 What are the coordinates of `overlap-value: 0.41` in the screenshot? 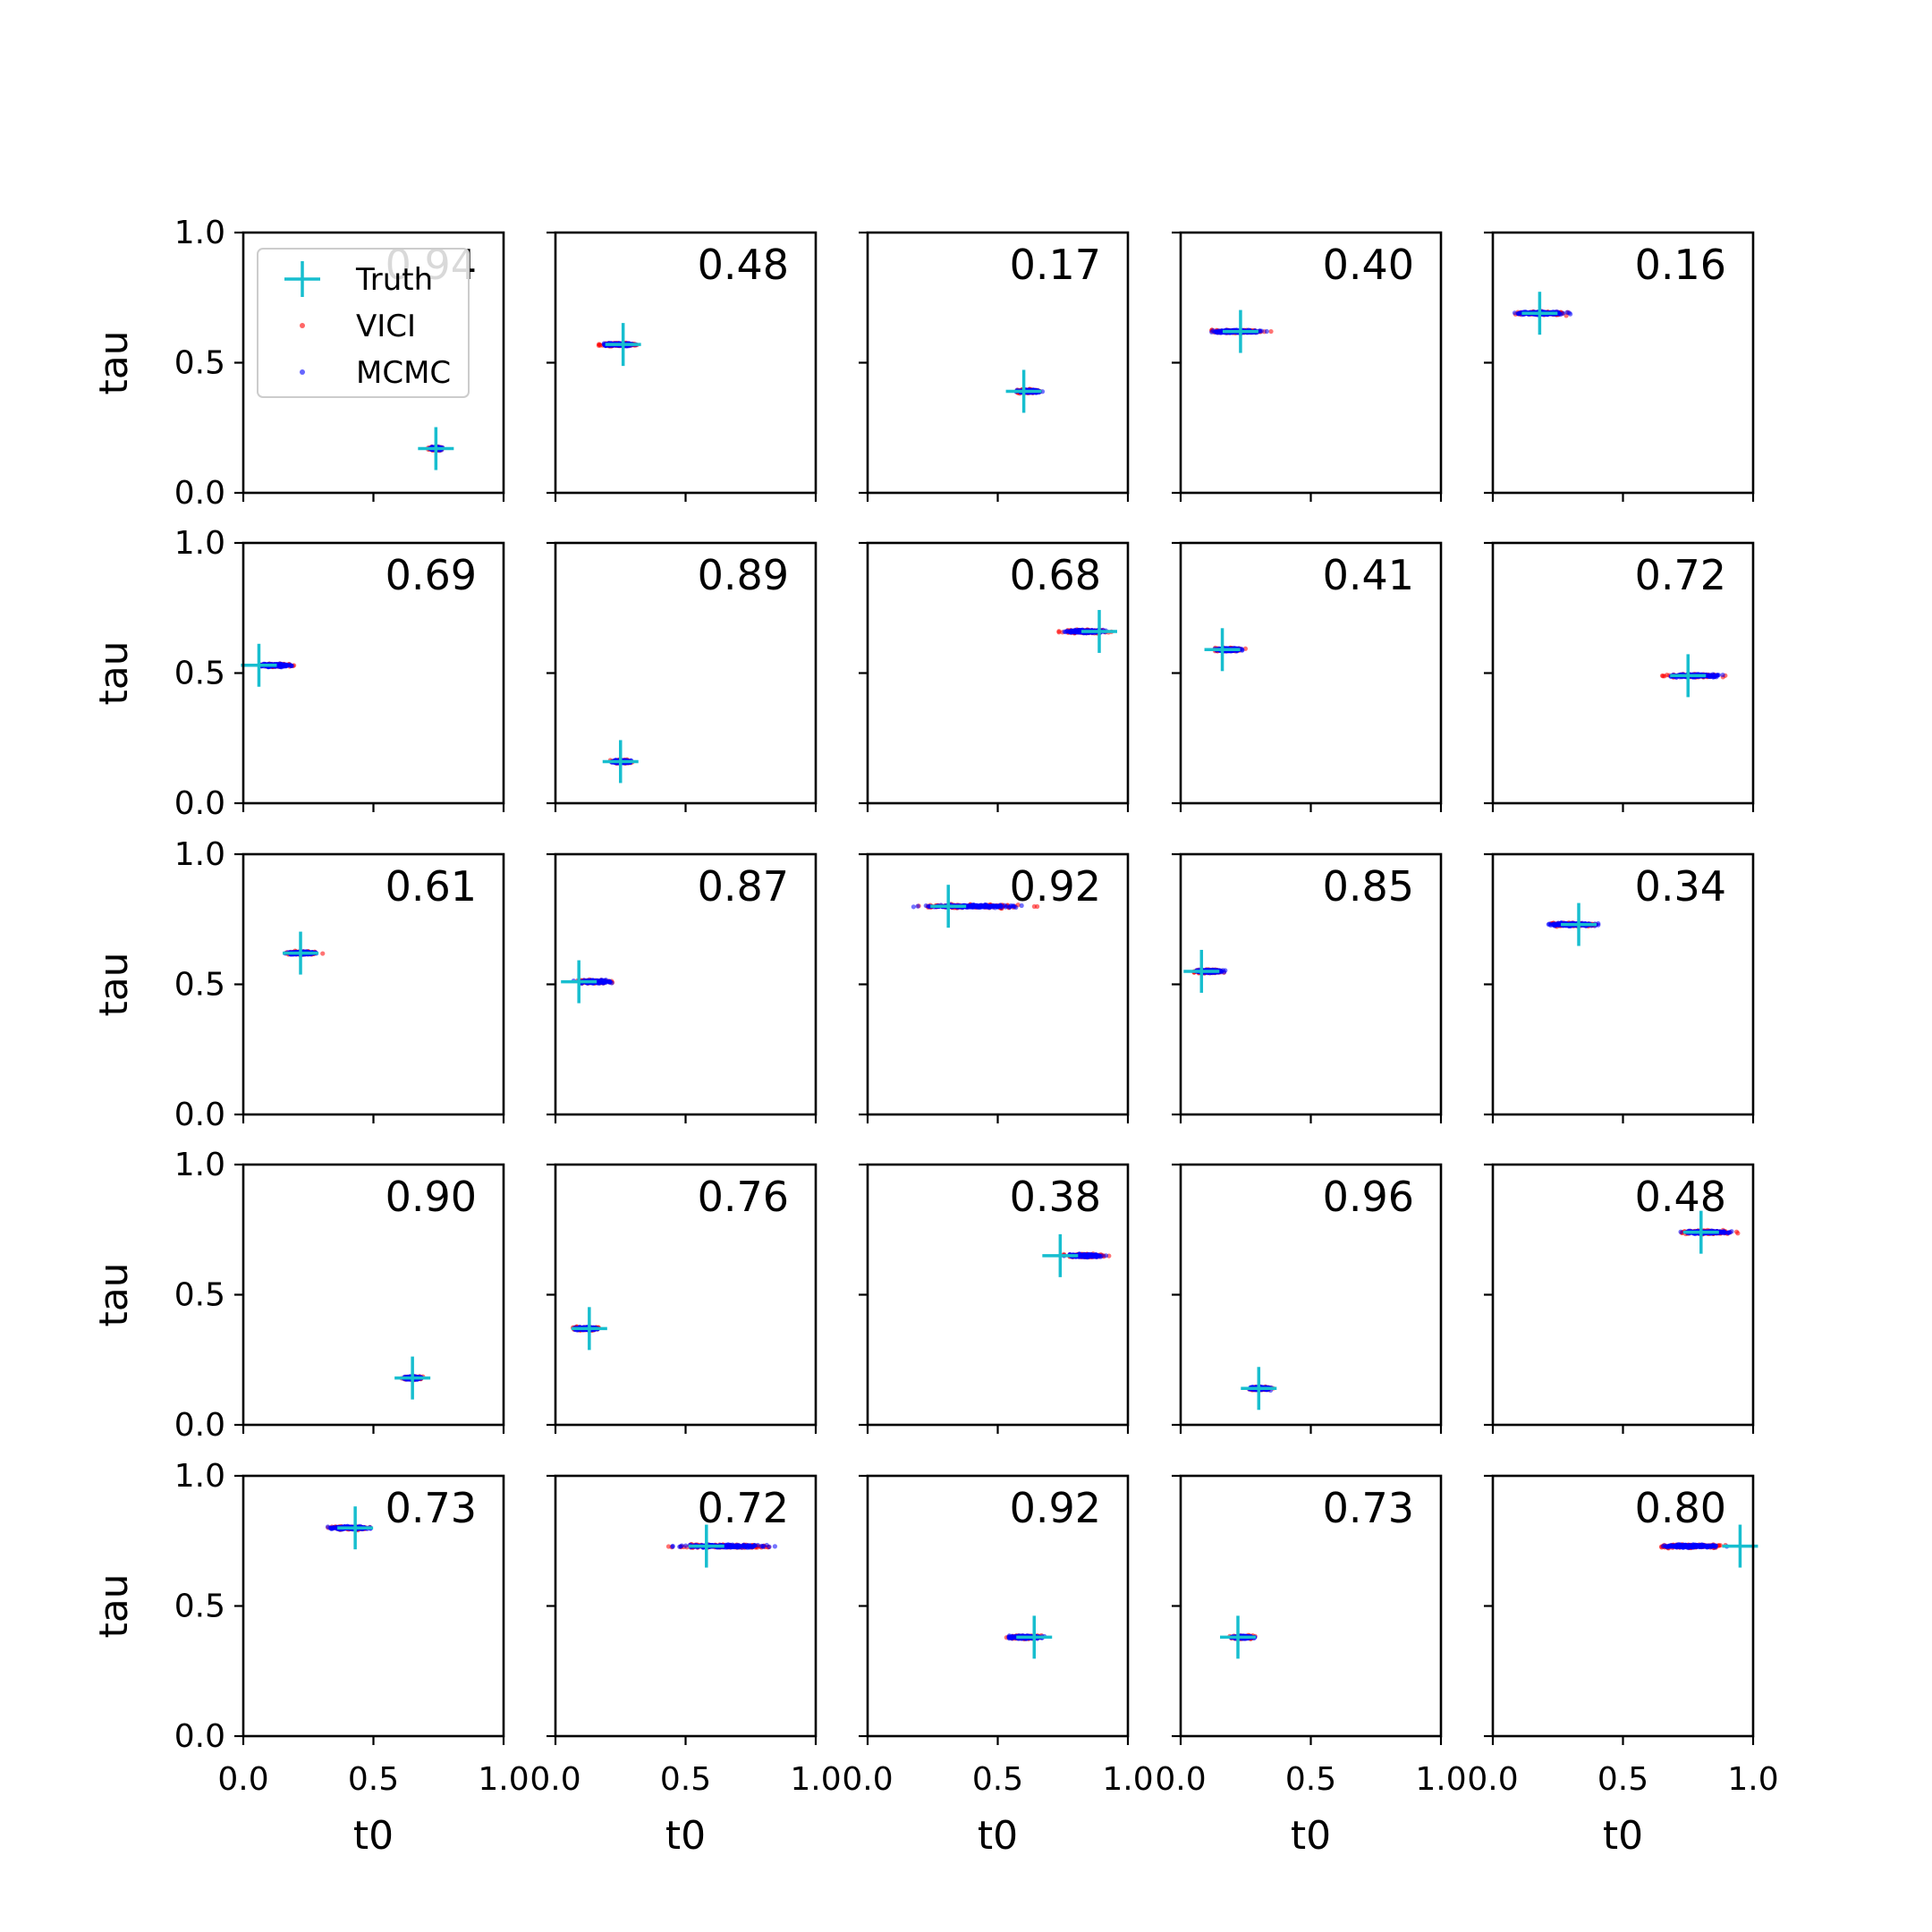 It's located at (1368, 575).